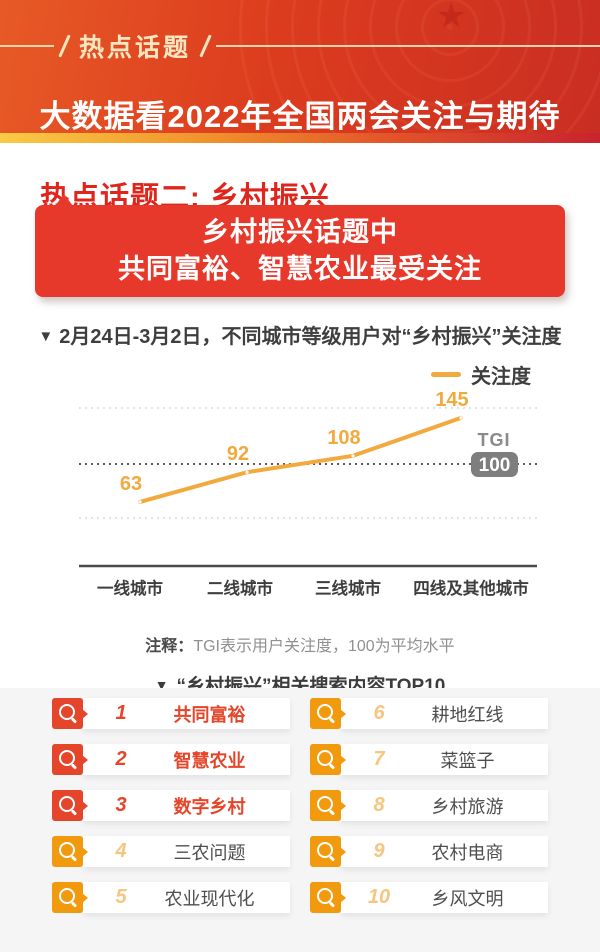 The width and height of the screenshot is (600, 952). I want to click on rank-number: 2, so click(121, 759).